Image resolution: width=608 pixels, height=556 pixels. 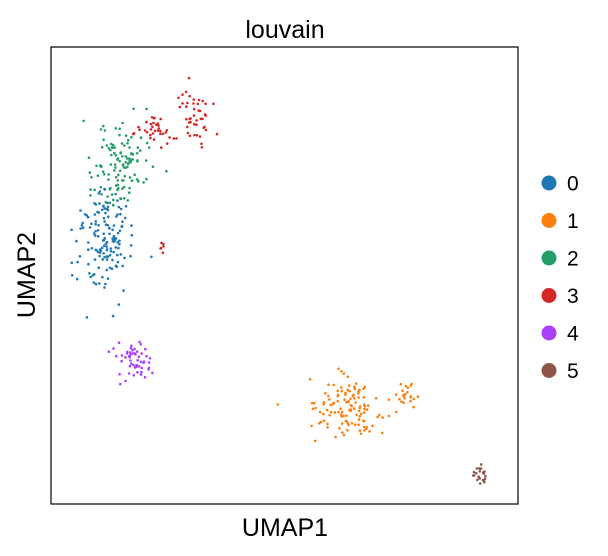 I want to click on legend-item-2: 2, so click(x=560, y=259).